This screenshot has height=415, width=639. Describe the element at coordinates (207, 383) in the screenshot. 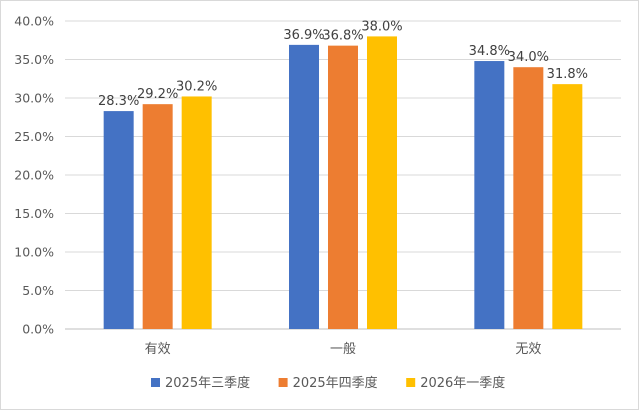

I see `legend-label: 2025年三季度` at that location.